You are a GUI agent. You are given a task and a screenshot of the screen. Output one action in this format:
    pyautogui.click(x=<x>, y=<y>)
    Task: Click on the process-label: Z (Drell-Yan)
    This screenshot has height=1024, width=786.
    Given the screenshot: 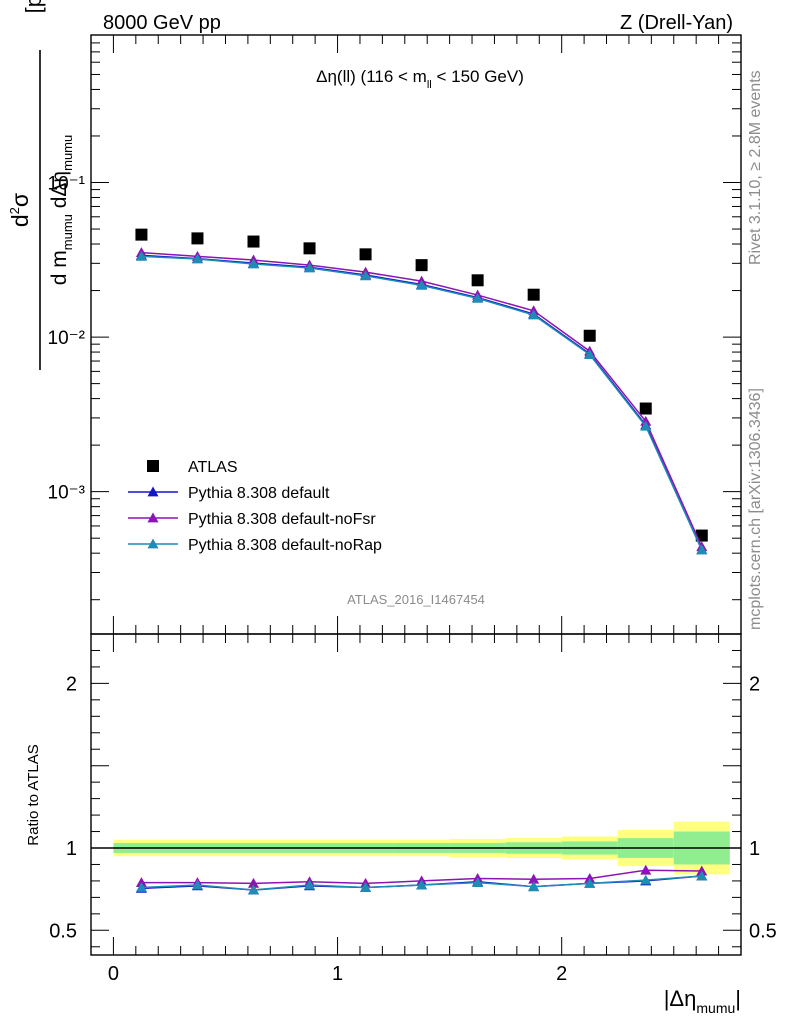 What is the action you would take?
    pyautogui.click(x=676, y=23)
    